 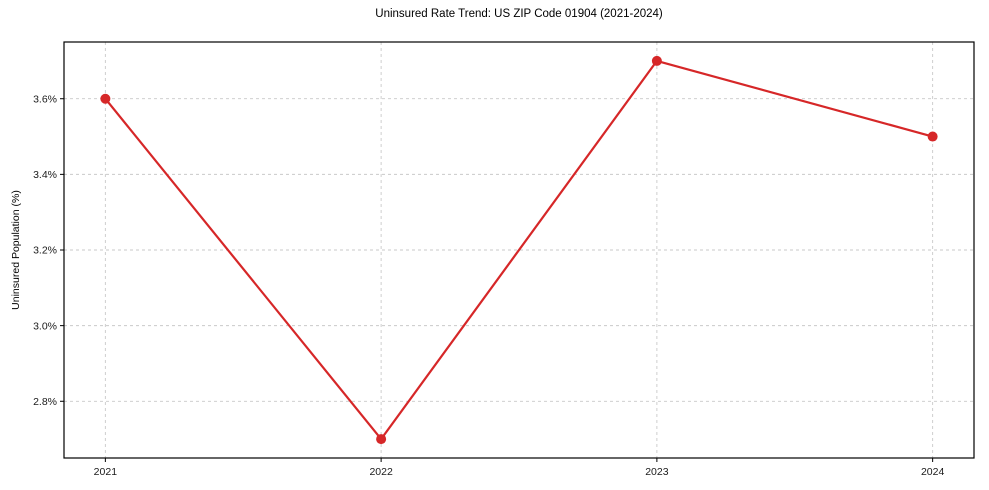 What do you see at coordinates (933, 472) in the screenshot?
I see `x-tick-label: 2024` at bounding box center [933, 472].